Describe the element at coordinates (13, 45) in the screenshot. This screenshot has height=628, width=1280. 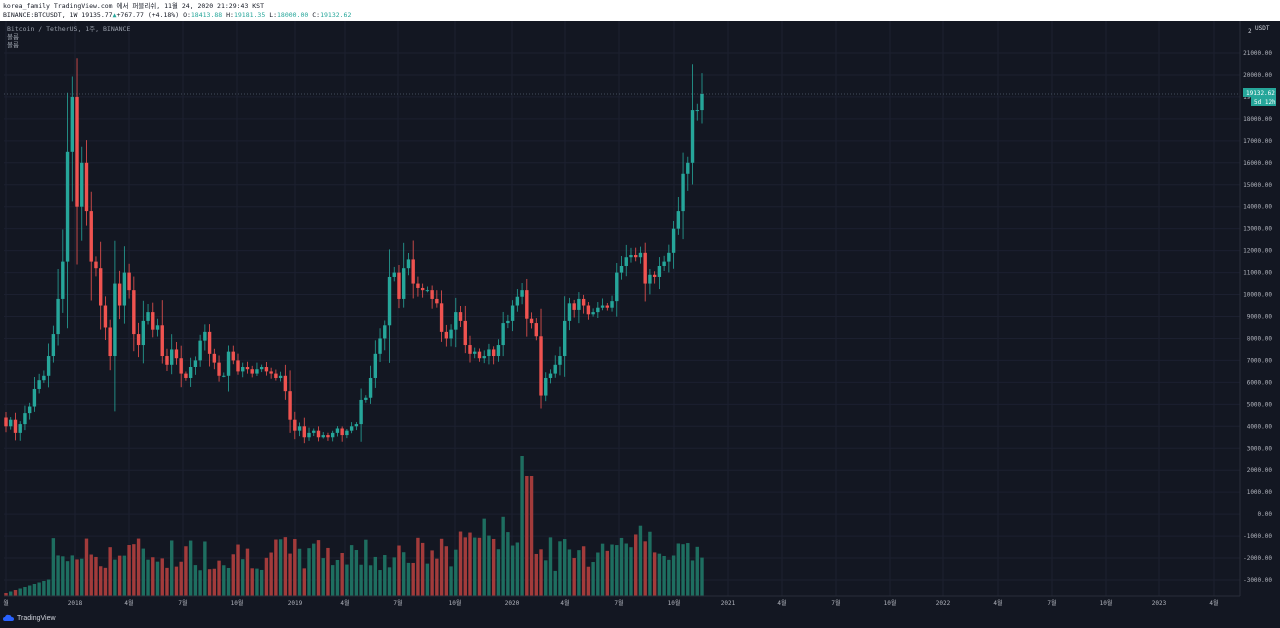
I see `legend-volume-2: 볼륨` at that location.